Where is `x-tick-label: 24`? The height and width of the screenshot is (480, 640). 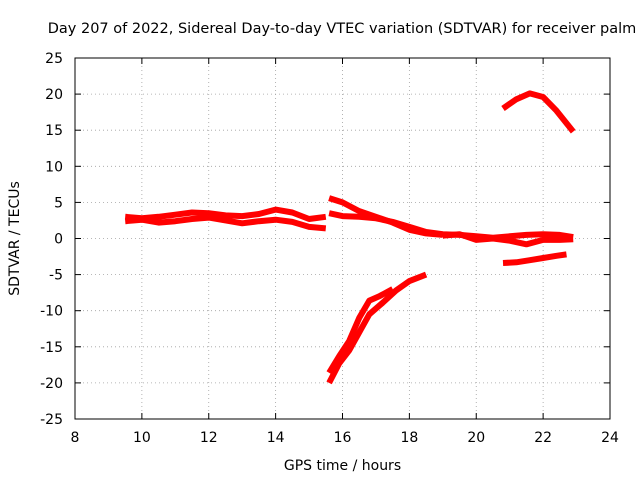 x-tick-label: 24 is located at coordinates (610, 438).